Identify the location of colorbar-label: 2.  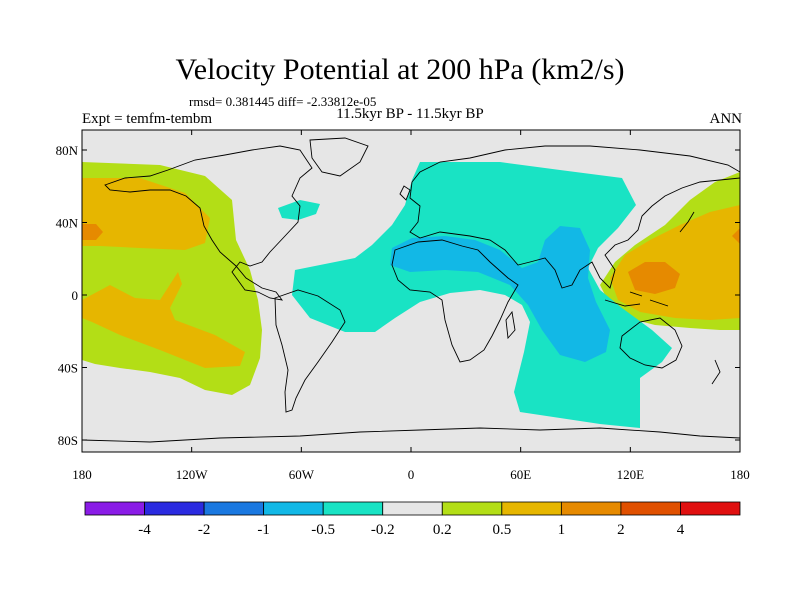
(621, 530).